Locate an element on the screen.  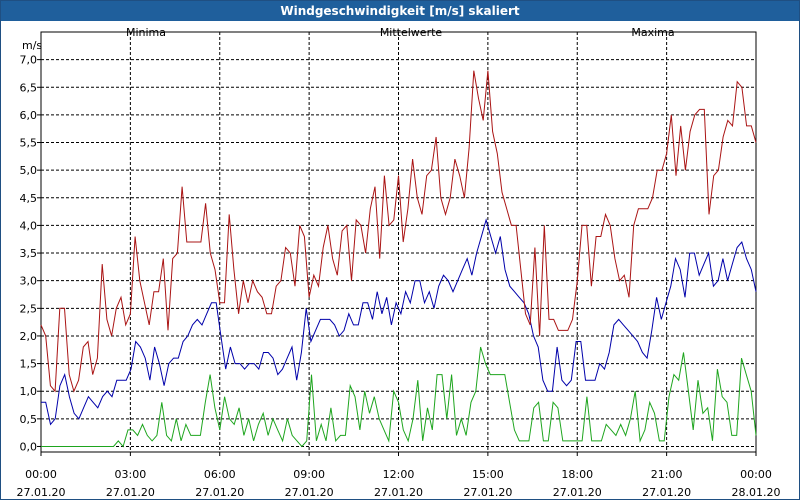
y-tick-label: 5,5 is located at coordinates (29, 143).